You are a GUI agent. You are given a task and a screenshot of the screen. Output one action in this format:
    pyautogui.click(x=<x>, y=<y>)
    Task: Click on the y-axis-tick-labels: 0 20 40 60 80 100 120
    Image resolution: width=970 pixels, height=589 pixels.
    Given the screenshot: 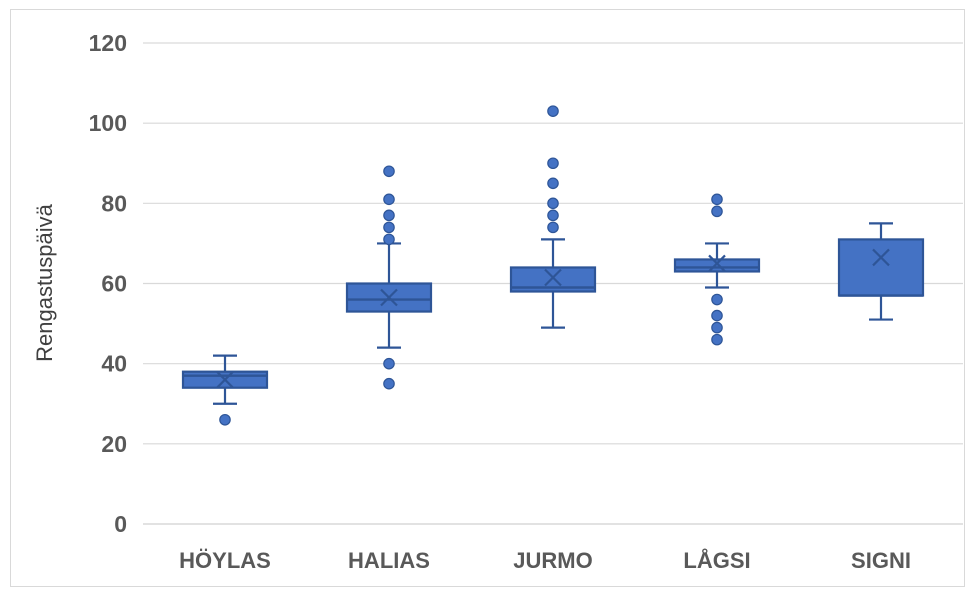 What is the action you would take?
    pyautogui.click(x=108, y=283)
    